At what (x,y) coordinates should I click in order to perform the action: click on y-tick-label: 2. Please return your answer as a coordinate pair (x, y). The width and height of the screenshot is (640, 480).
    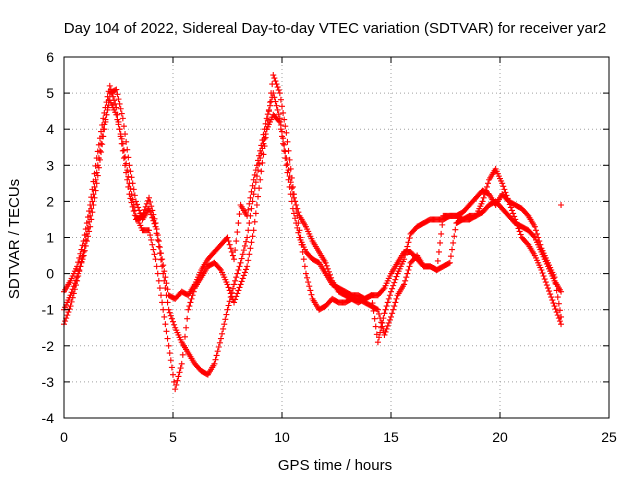
    Looking at the image, I should click on (50, 201).